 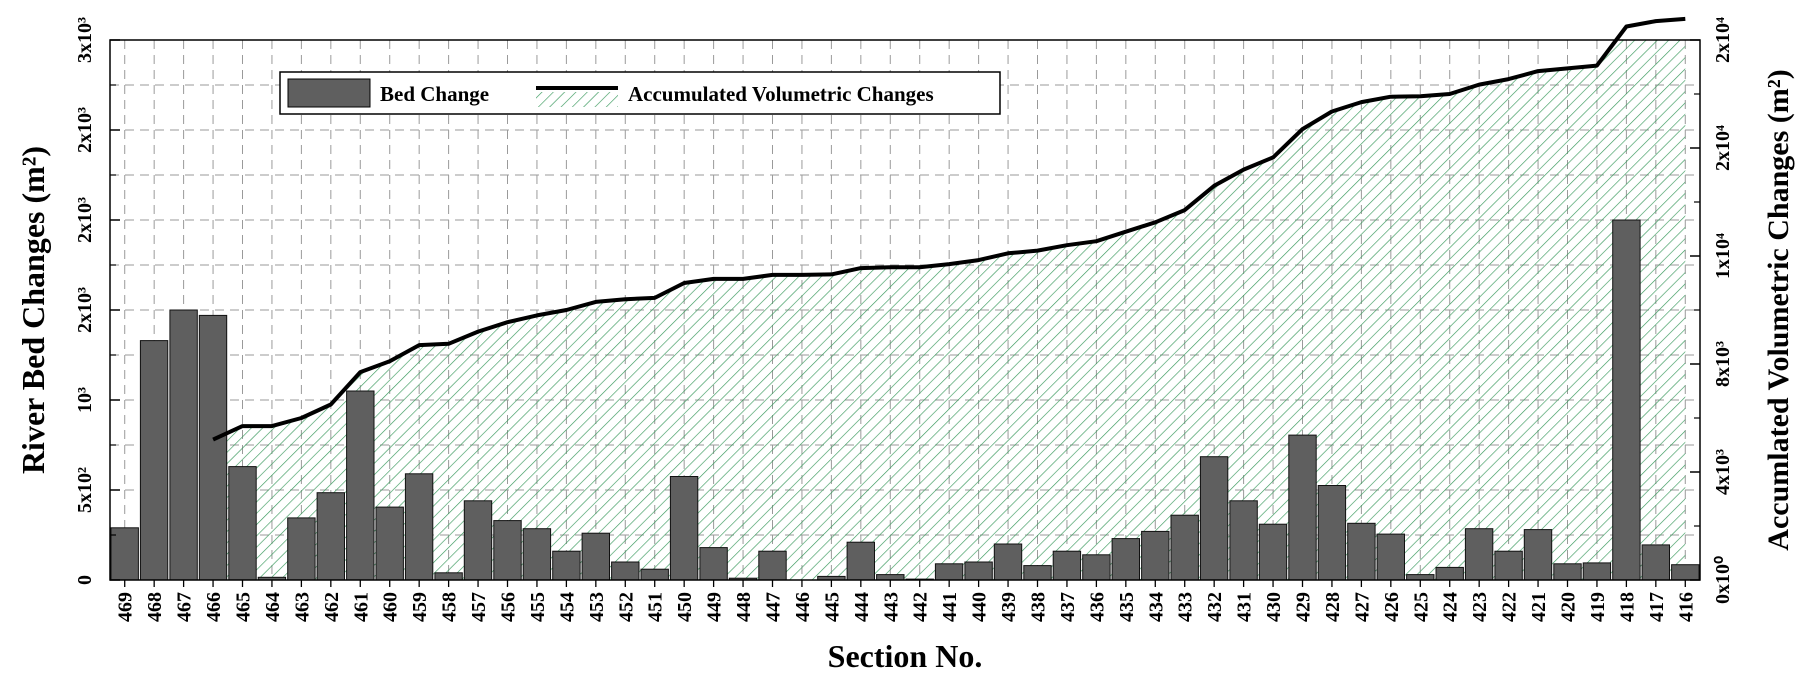 What do you see at coordinates (214, 607) in the screenshot?
I see `x-tick-label-466: 466` at bounding box center [214, 607].